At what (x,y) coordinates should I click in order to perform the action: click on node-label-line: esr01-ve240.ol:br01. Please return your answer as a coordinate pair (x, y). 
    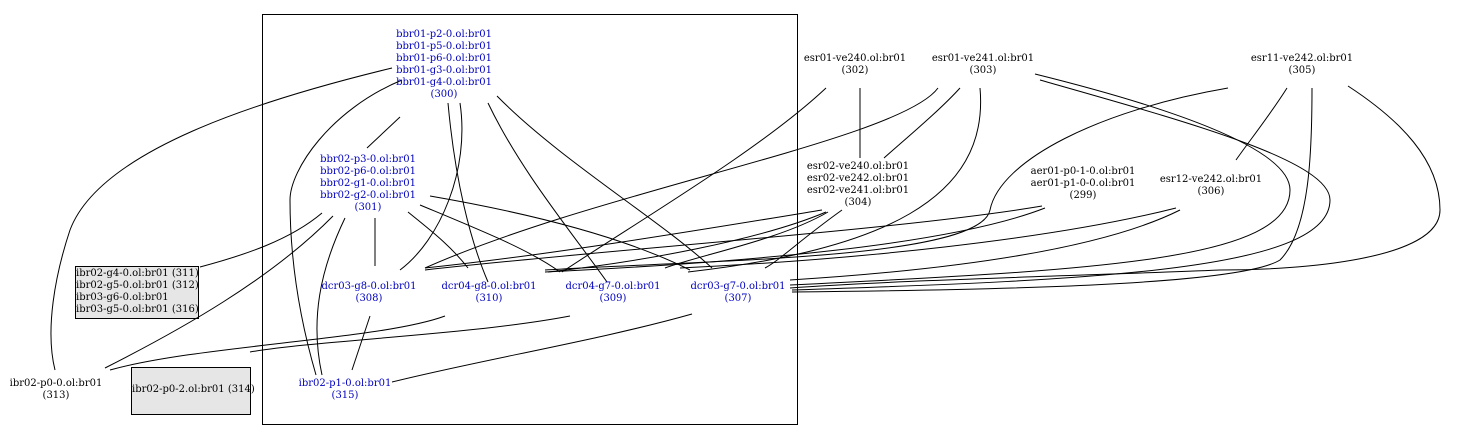
    Looking at the image, I should click on (855, 58).